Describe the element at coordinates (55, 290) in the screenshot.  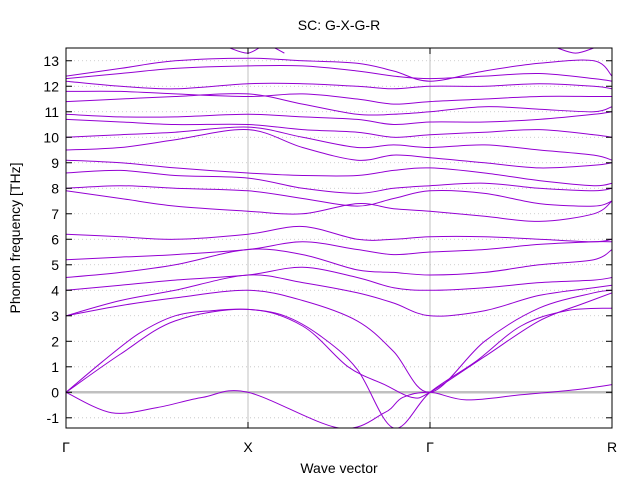
I see `y-tick-label: 4` at that location.